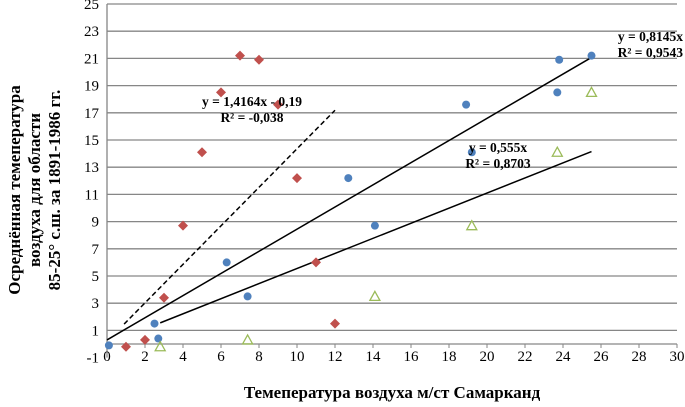 This screenshot has height=407, width=685. Describe the element at coordinates (602, 357) in the screenshot. I see `x-tick-label: 26` at that location.